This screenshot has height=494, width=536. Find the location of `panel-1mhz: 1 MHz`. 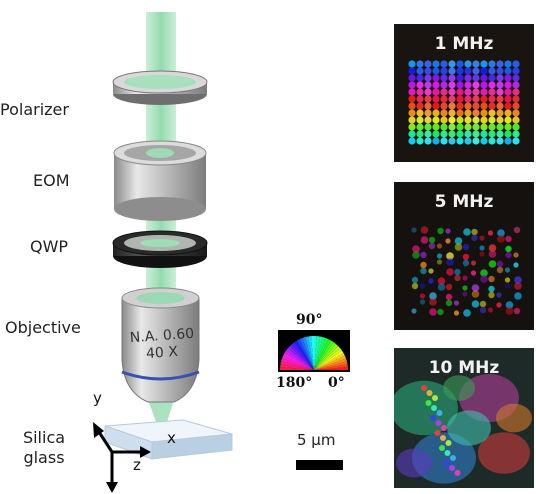

panel-1mhz: 1 MHz is located at coordinates (464, 93).